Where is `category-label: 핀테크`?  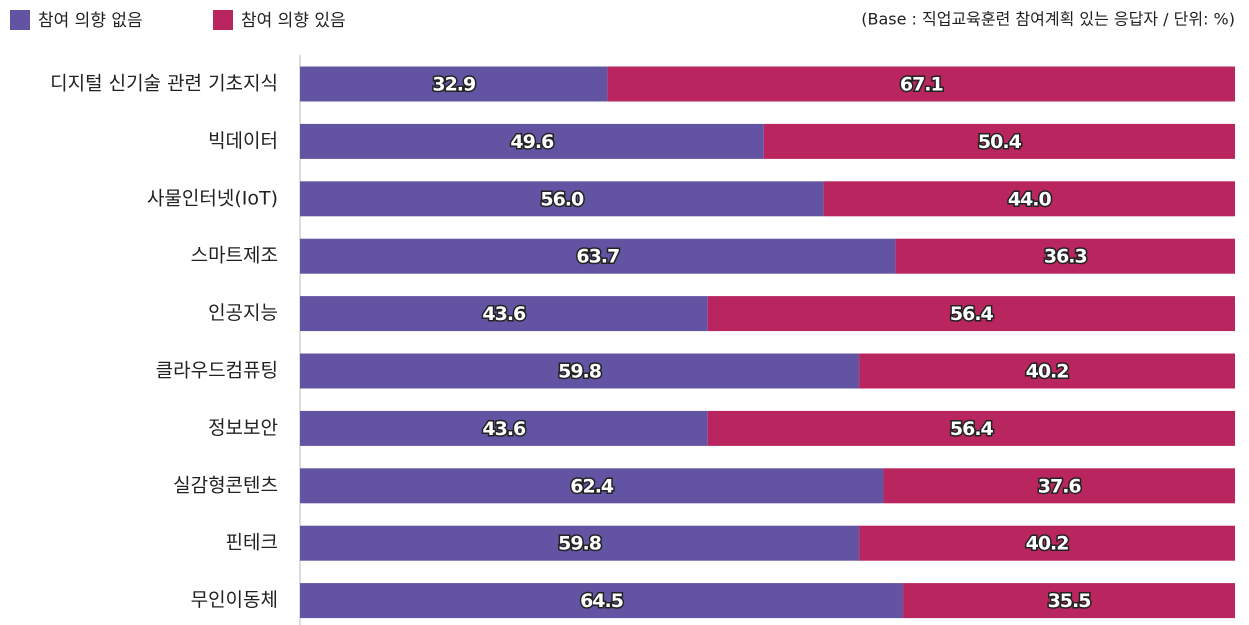
category-label: 핀테크 is located at coordinates (252, 543).